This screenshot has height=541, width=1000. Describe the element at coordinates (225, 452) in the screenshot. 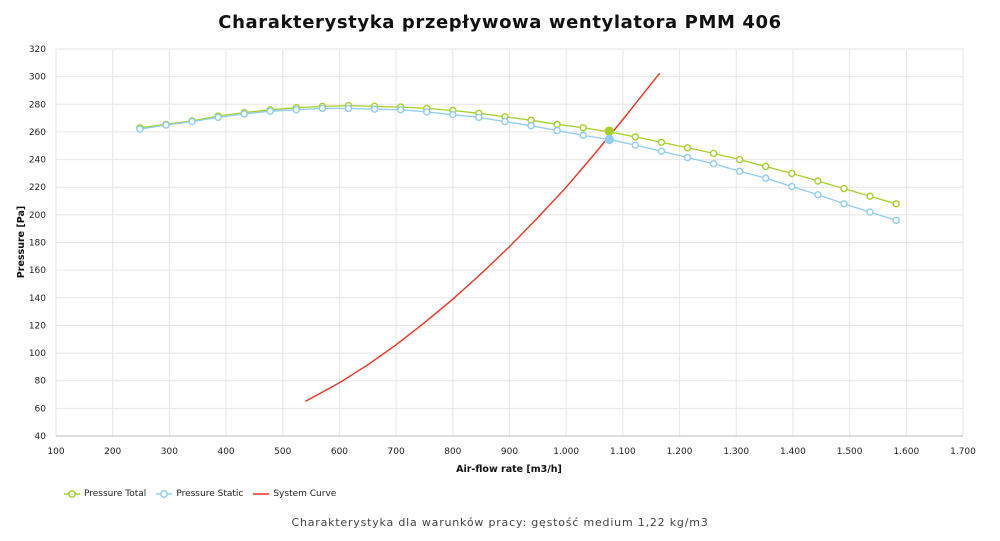

I see `x-tick-label: 400` at that location.